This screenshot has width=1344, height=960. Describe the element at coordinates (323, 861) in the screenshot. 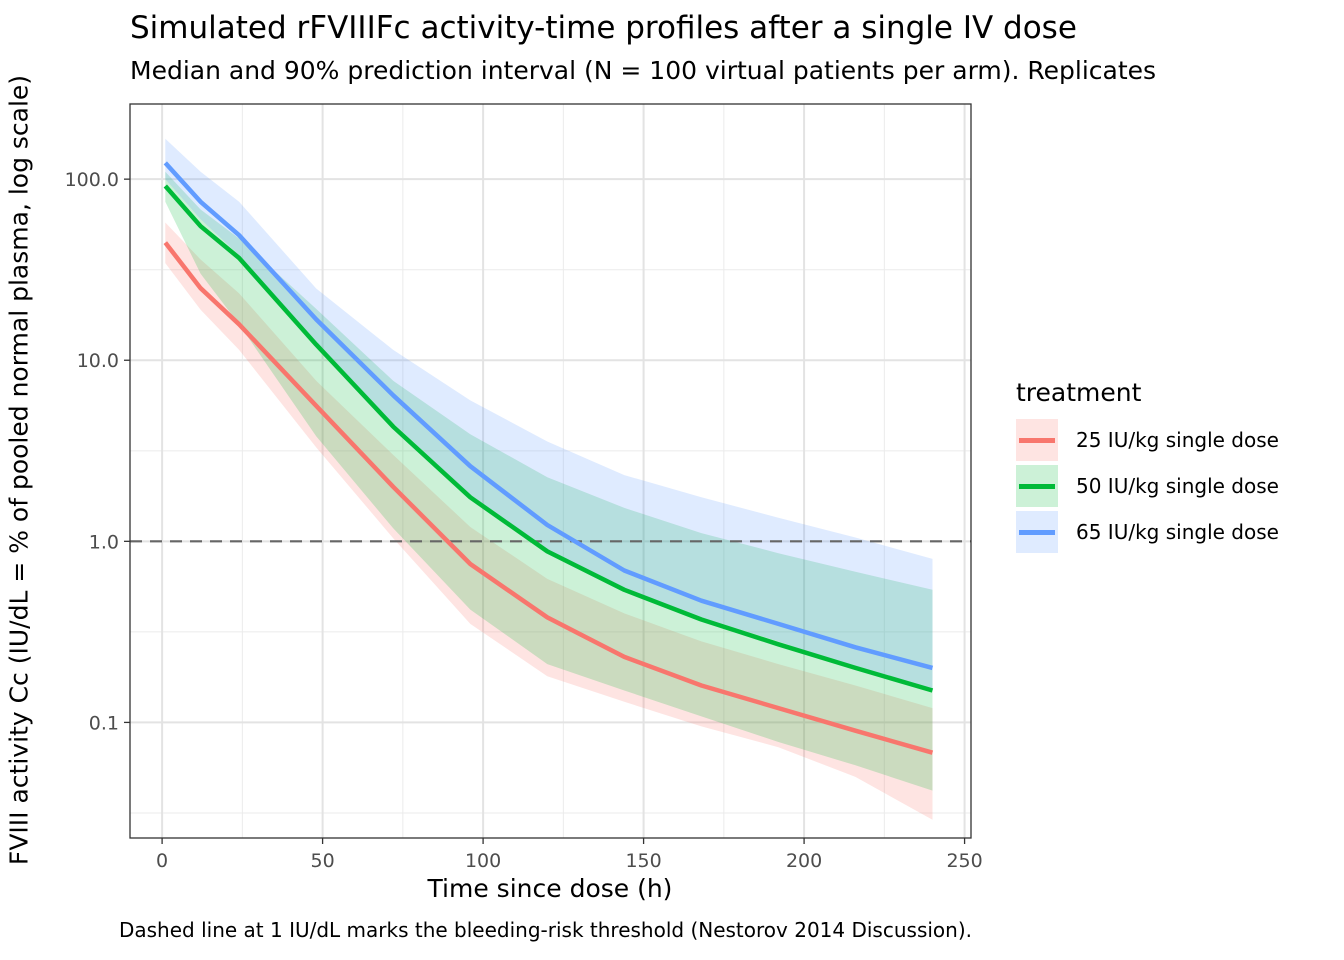

I see `x-tick-label: 50` at that location.